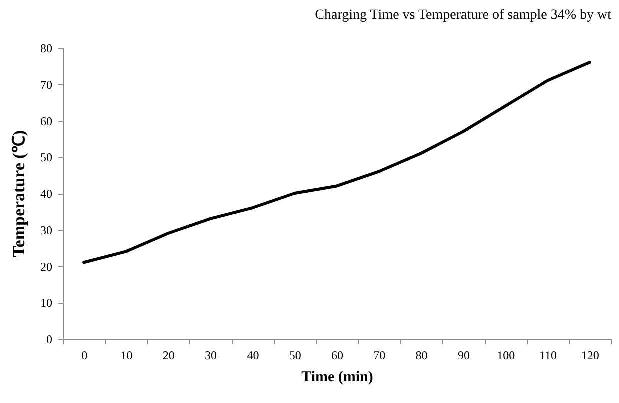  What do you see at coordinates (46, 121) in the screenshot?
I see `y-tick-label: 60` at bounding box center [46, 121].